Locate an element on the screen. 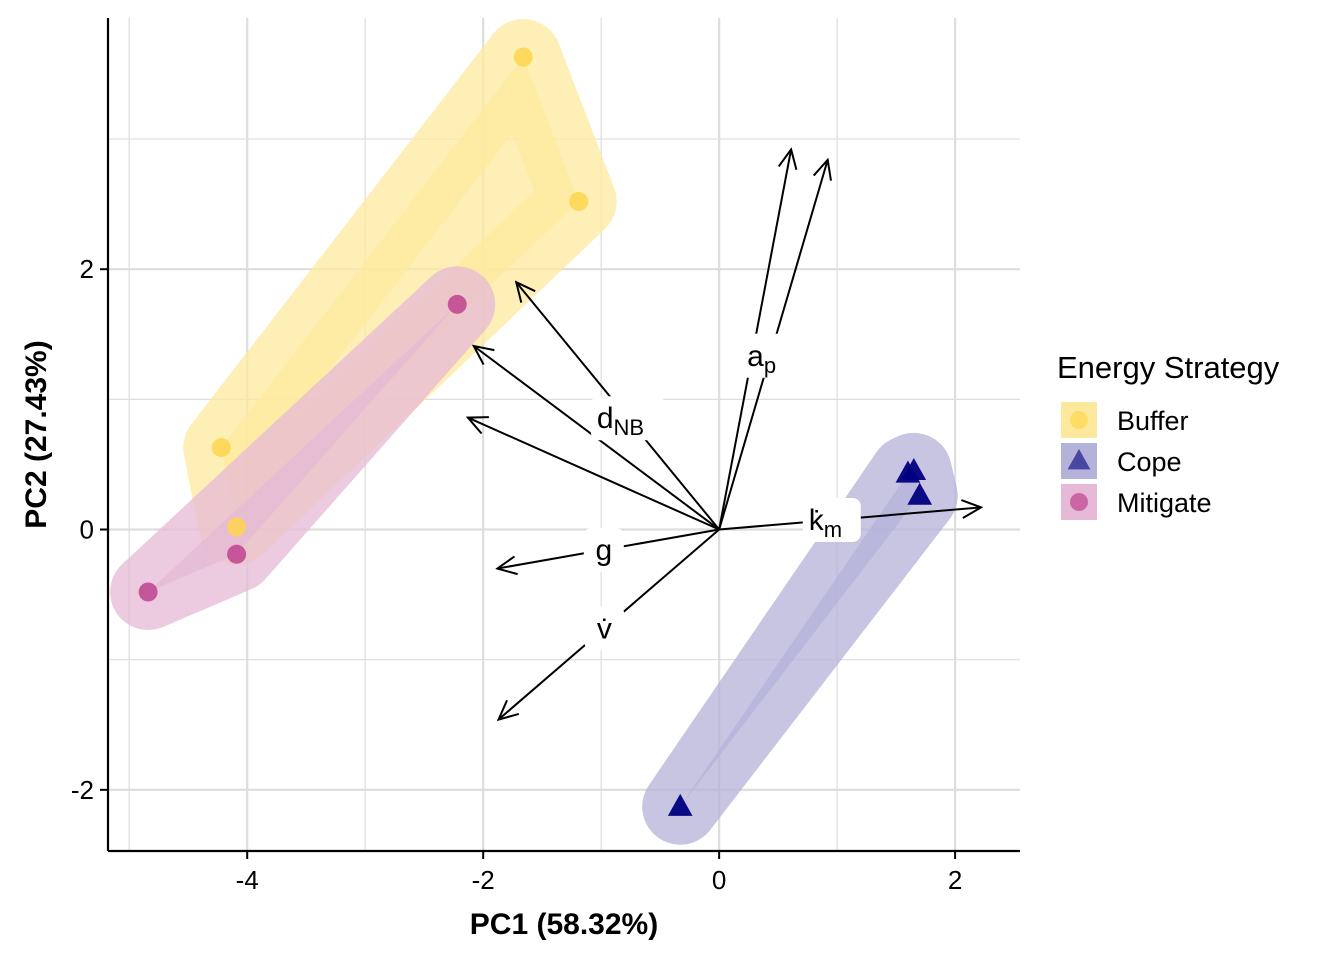 Image resolution: width=1344 pixels, height=960 pixels. legend-item-mitigate: Mitigate is located at coordinates (1136, 502).